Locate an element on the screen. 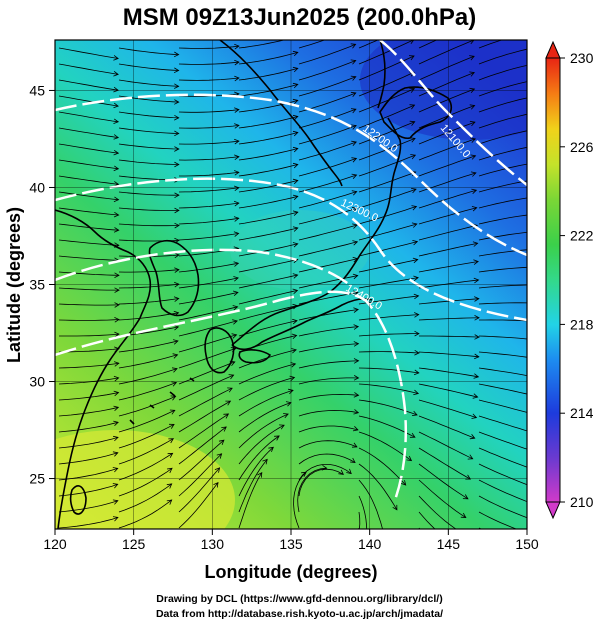 The height and width of the screenshot is (625, 599). y-tick-label: 45 is located at coordinates (37, 90).